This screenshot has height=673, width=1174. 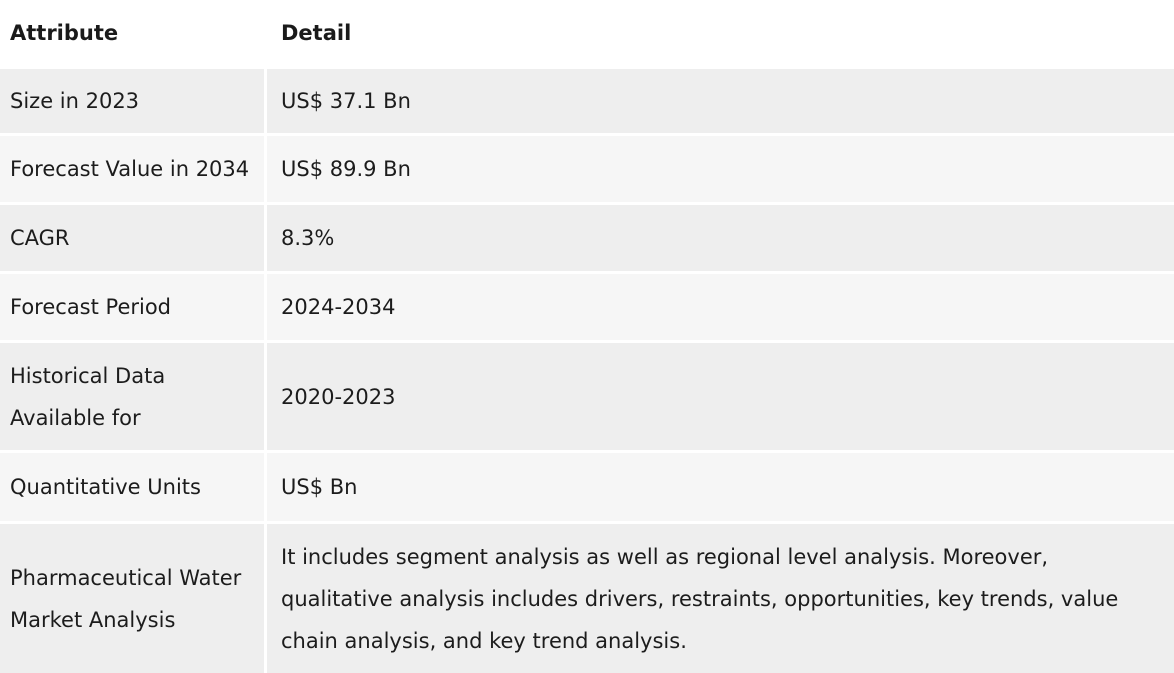 What do you see at coordinates (132, 396) in the screenshot?
I see `attribute-cell: Historical Data Available for` at bounding box center [132, 396].